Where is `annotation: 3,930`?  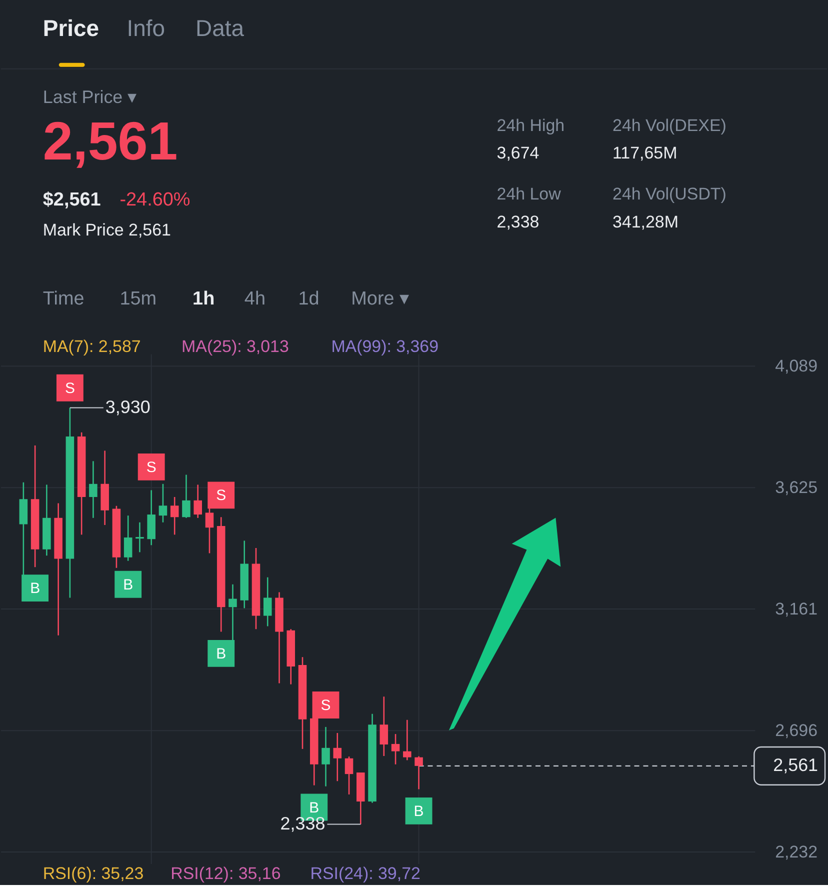 annotation: 3,930 is located at coordinates (127, 406).